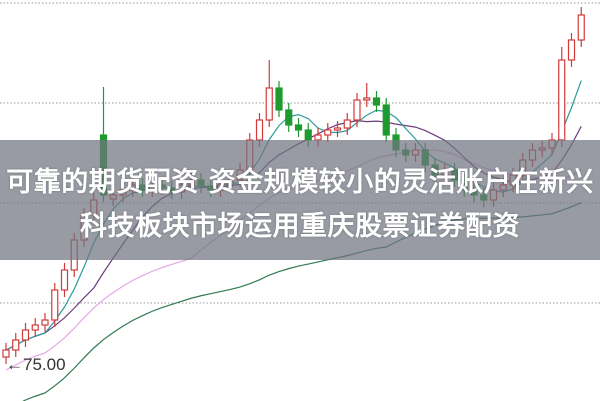 This screenshot has height=401, width=600. Describe the element at coordinates (300, 182) in the screenshot. I see `headline-line-1: 可靠的期货配资 资金规模较小的灵活账户在新兴` at that location.